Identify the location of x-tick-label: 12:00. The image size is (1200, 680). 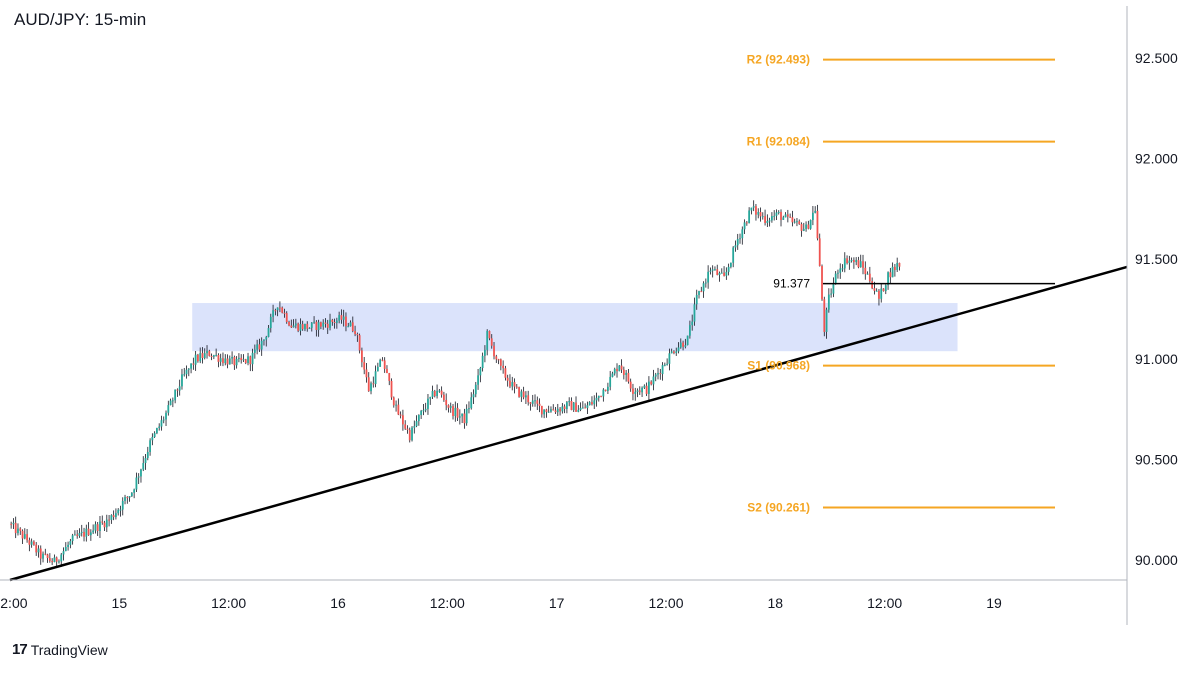
(447, 603).